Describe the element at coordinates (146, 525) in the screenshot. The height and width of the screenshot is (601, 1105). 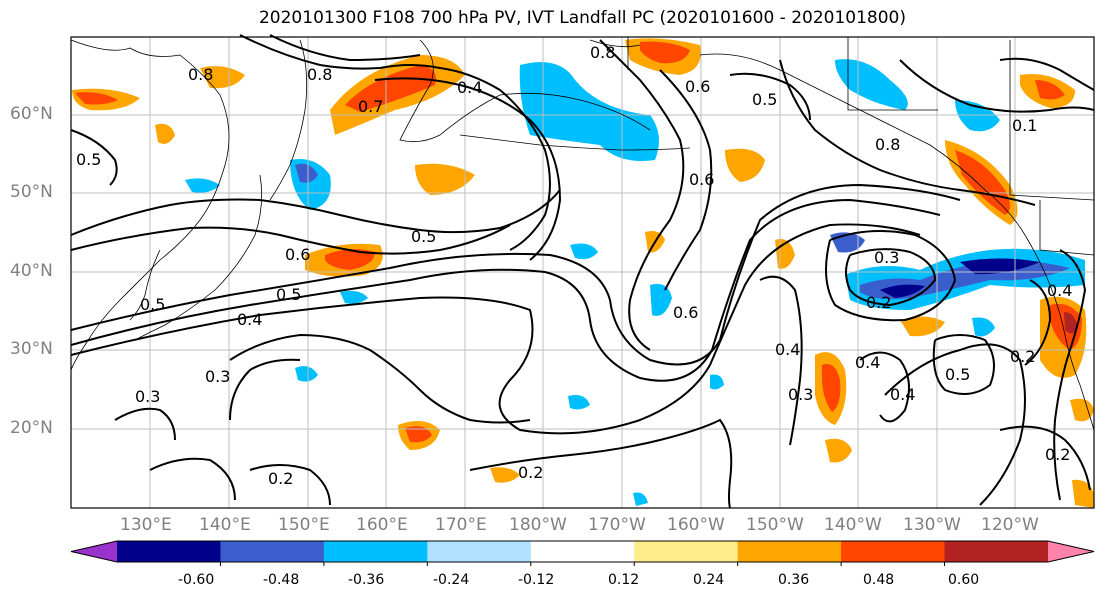
I see `lon-label: 130°E` at that location.